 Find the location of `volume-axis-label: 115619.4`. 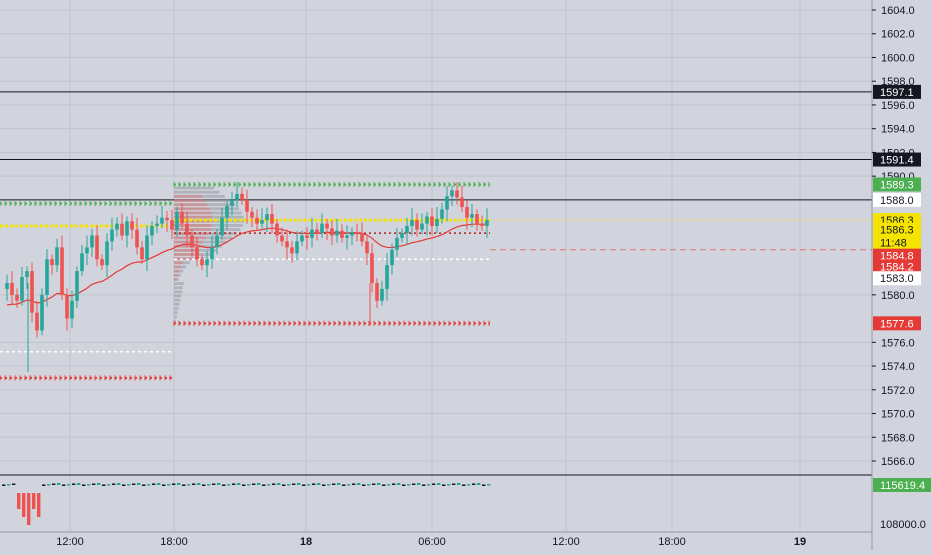

volume-axis-label: 115619.4 is located at coordinates (902, 486).